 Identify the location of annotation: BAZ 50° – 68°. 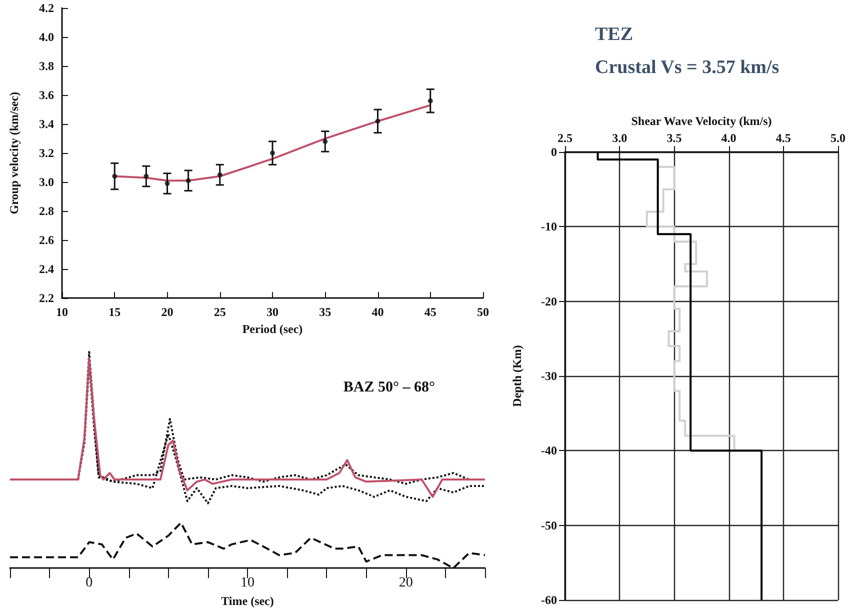
(389, 388).